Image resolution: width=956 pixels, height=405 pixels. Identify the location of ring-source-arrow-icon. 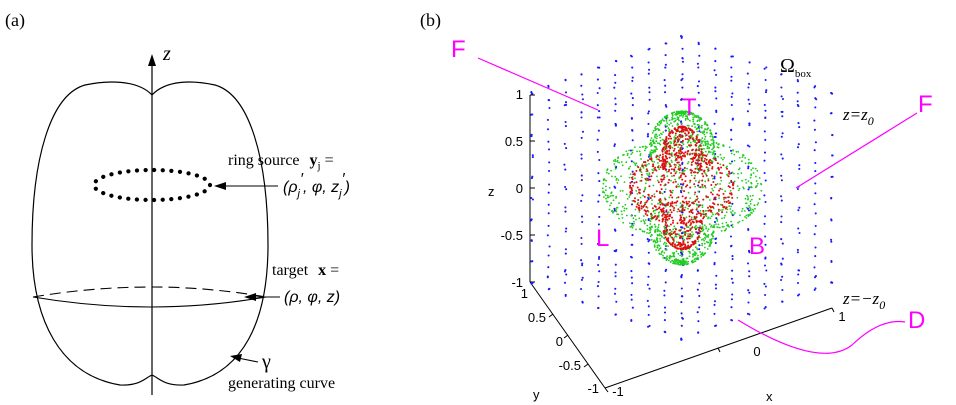
(220, 186).